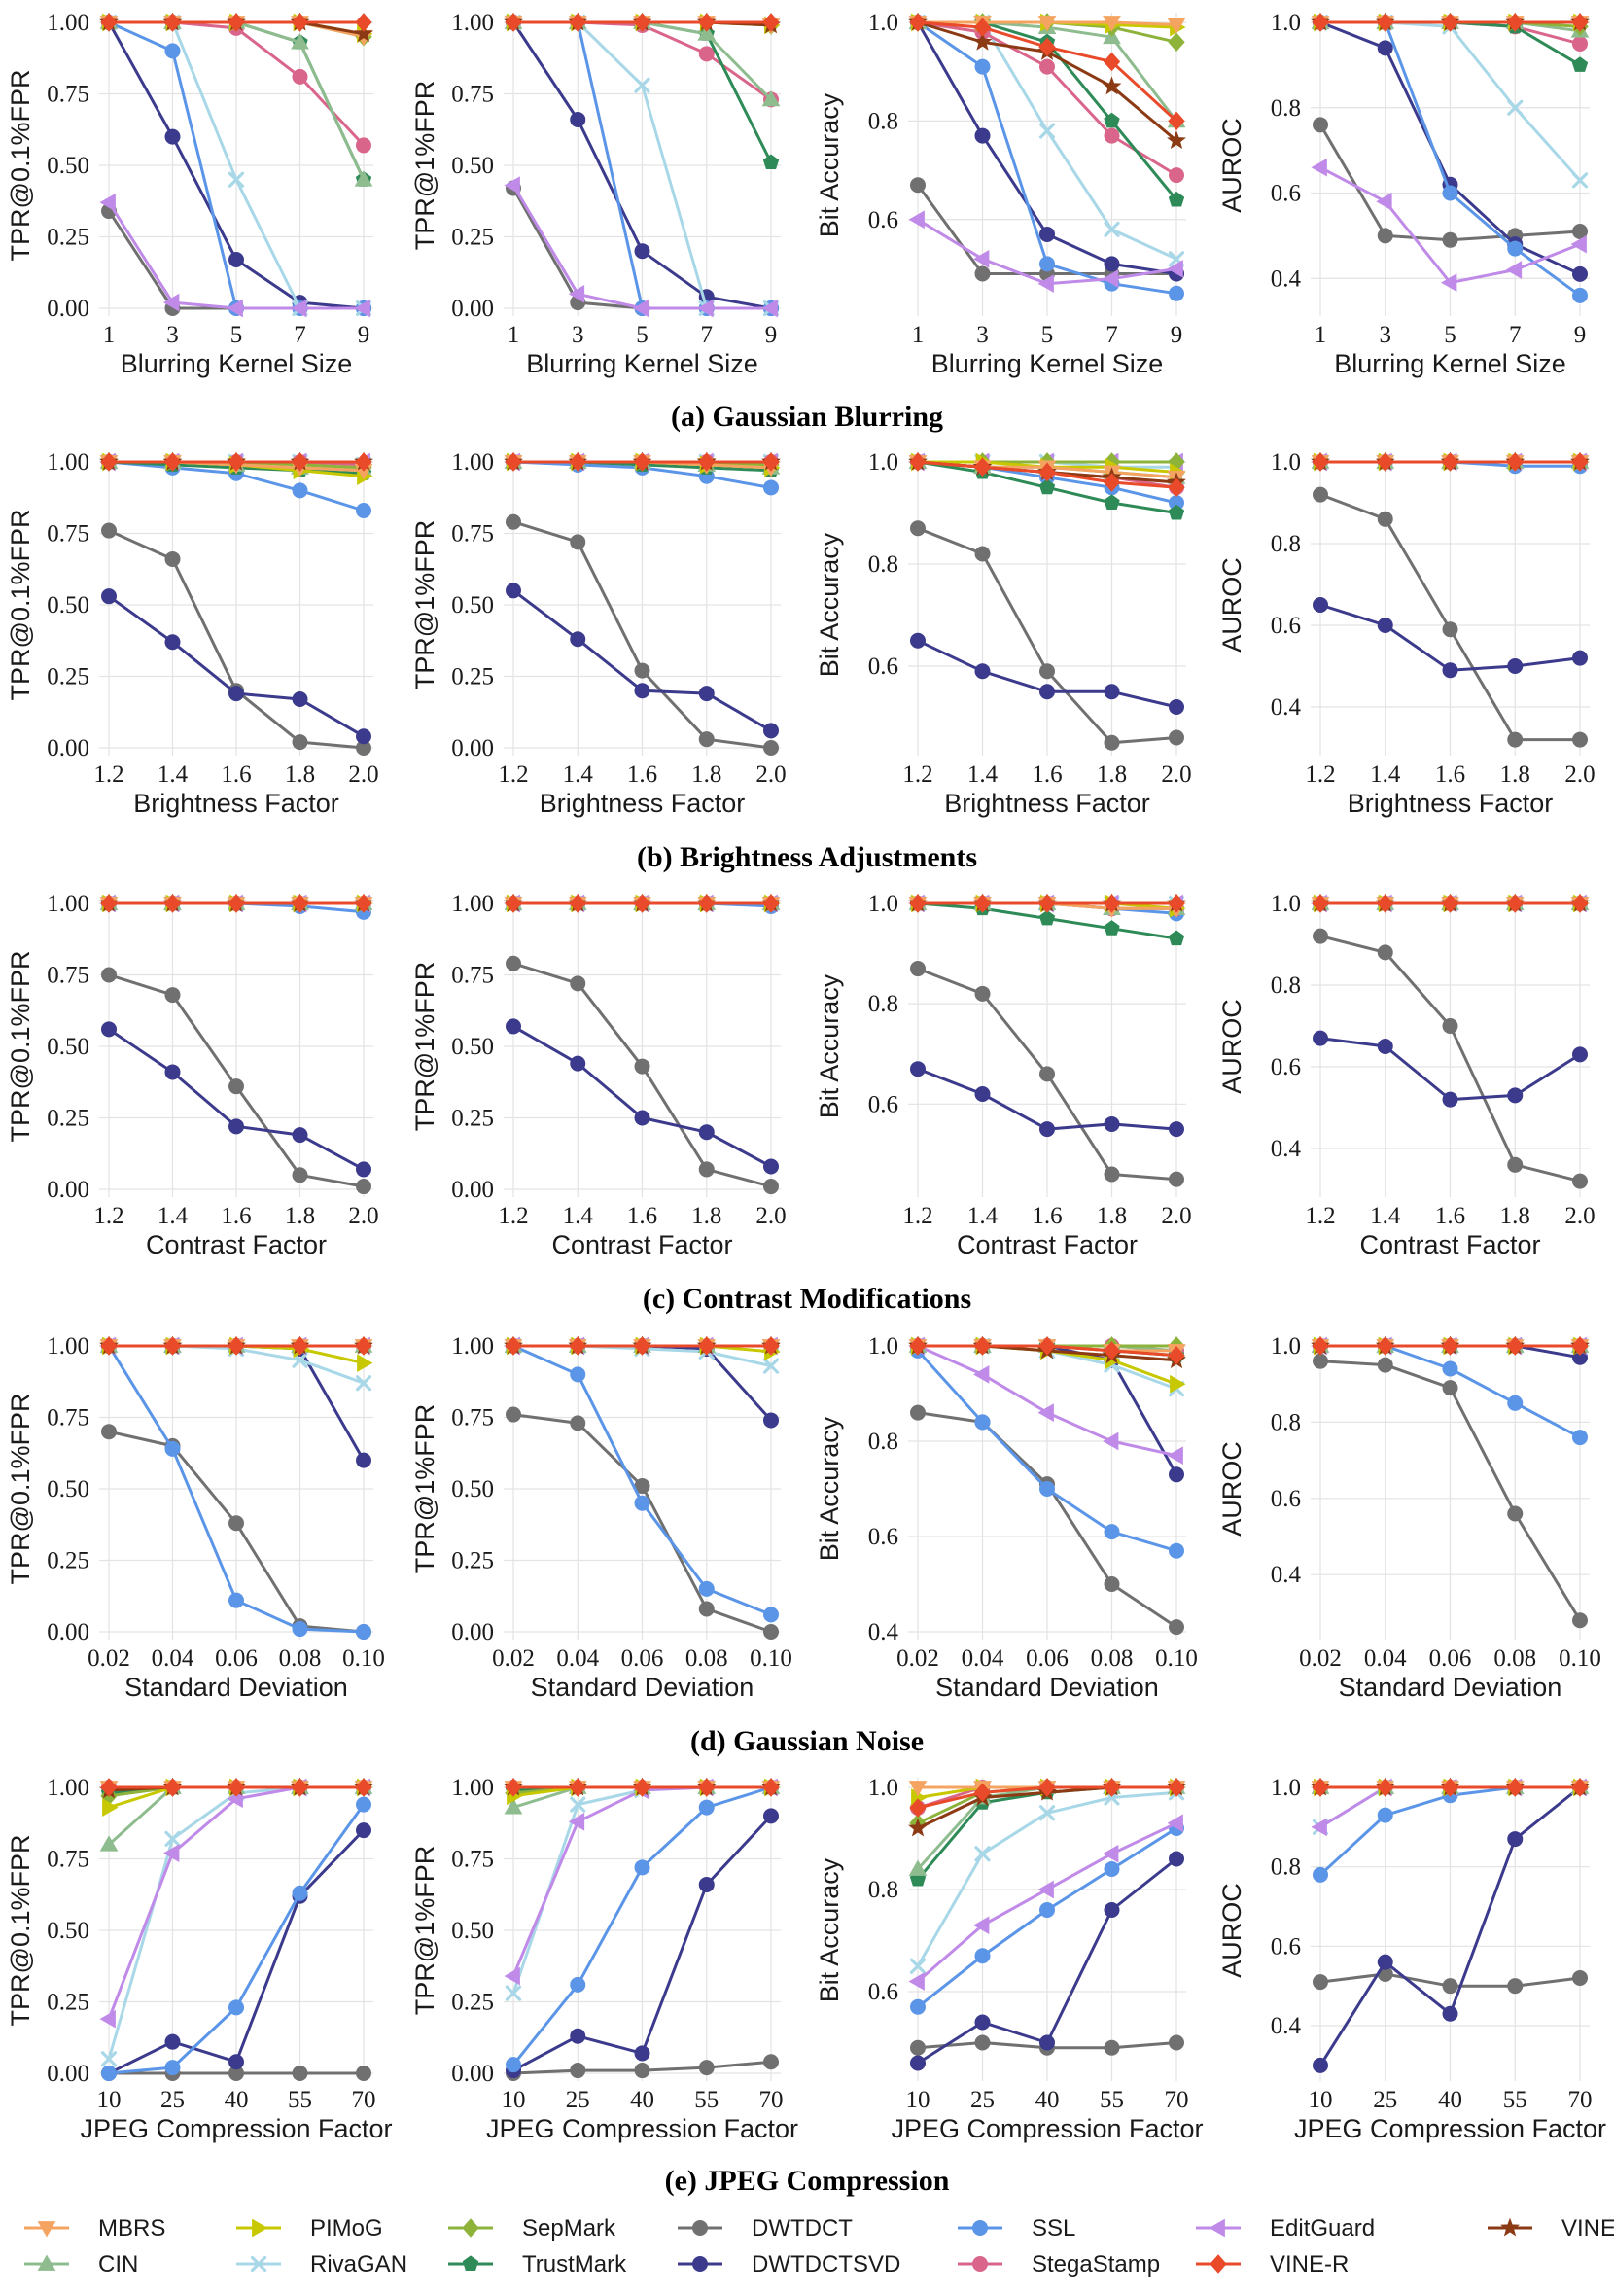 This screenshot has width=1614, height=2296. Describe the element at coordinates (68, 463) in the screenshot. I see `y-tick-label: 1.00` at that location.